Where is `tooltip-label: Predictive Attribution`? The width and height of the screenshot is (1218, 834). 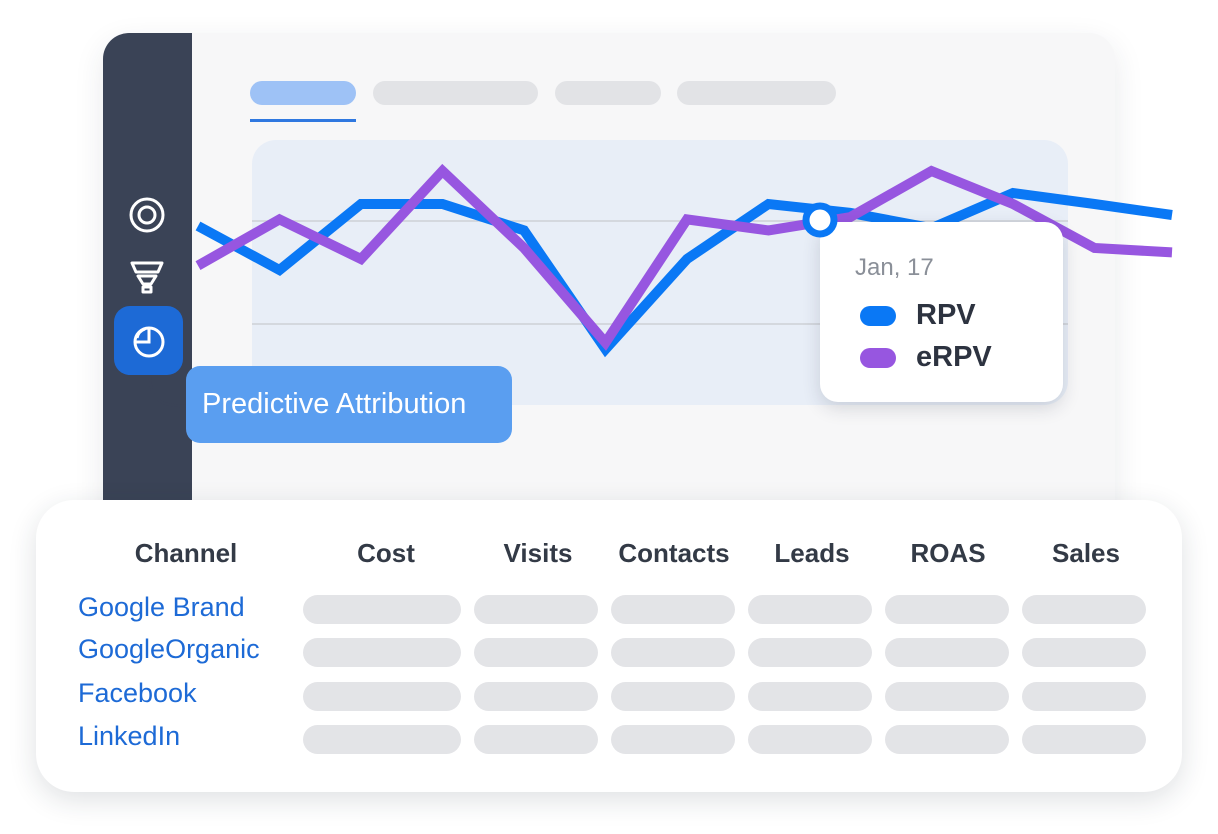 tooltip-label: Predictive Attribution is located at coordinates (334, 404).